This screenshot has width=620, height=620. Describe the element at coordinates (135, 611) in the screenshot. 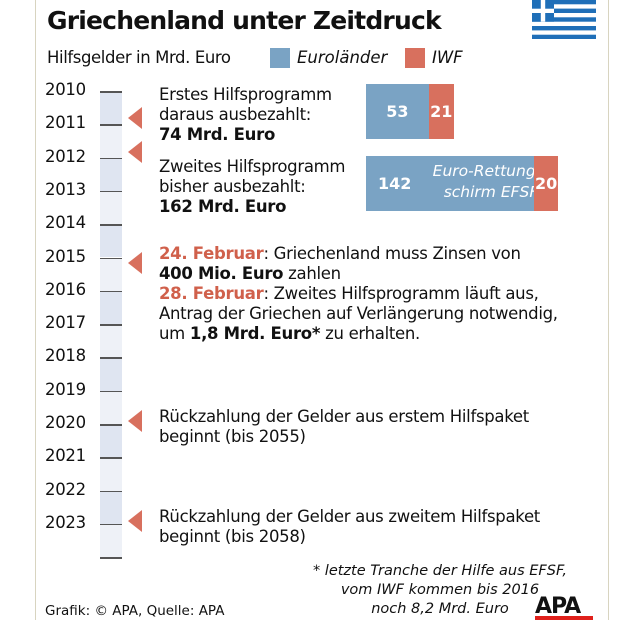

I see `source: Grafik: © APA, Quelle: APA` at that location.